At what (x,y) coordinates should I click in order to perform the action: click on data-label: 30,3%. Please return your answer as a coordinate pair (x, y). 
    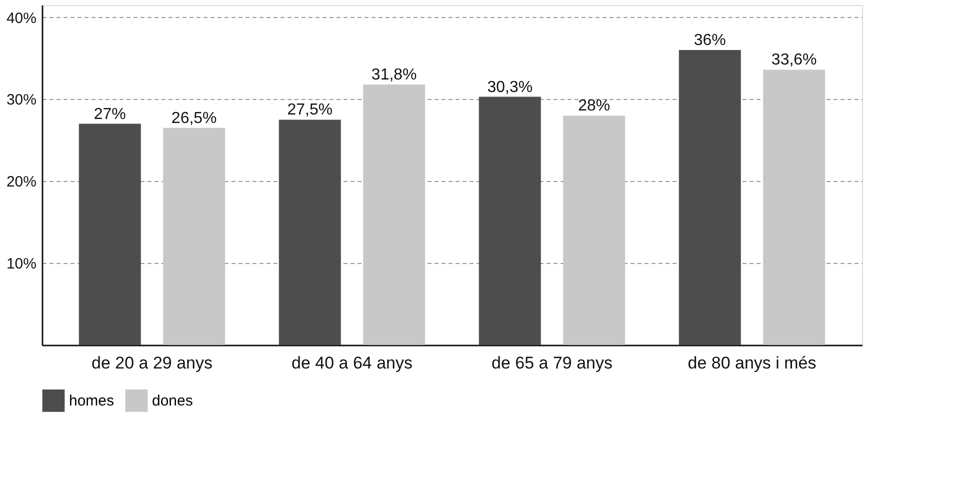
    Looking at the image, I should click on (510, 87).